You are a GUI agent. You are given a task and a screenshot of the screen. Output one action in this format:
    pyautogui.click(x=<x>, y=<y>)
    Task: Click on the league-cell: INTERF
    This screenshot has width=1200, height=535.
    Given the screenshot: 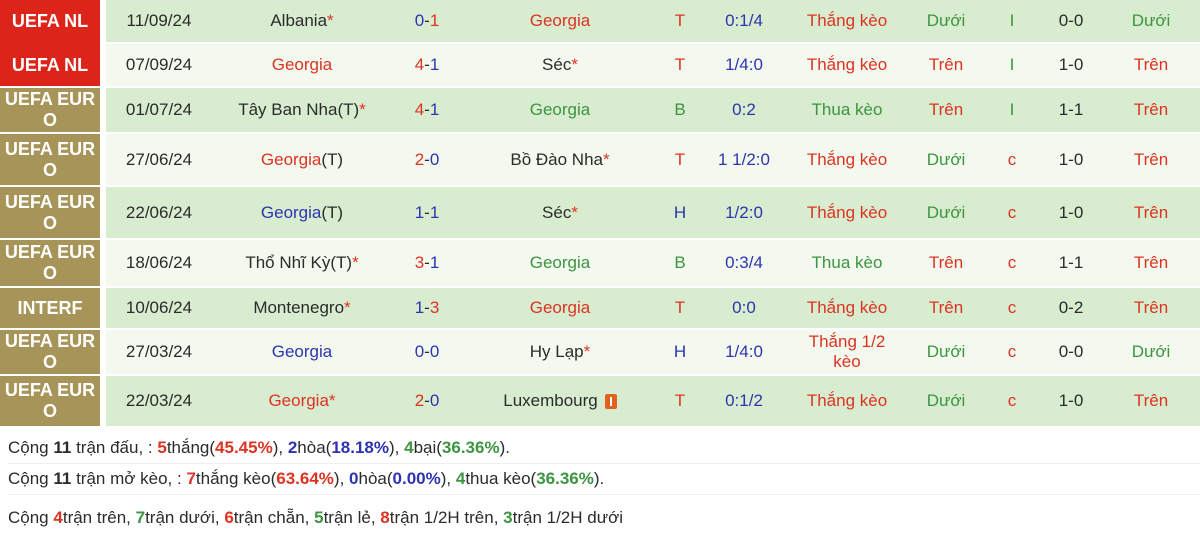 What is the action you would take?
    pyautogui.click(x=50, y=309)
    